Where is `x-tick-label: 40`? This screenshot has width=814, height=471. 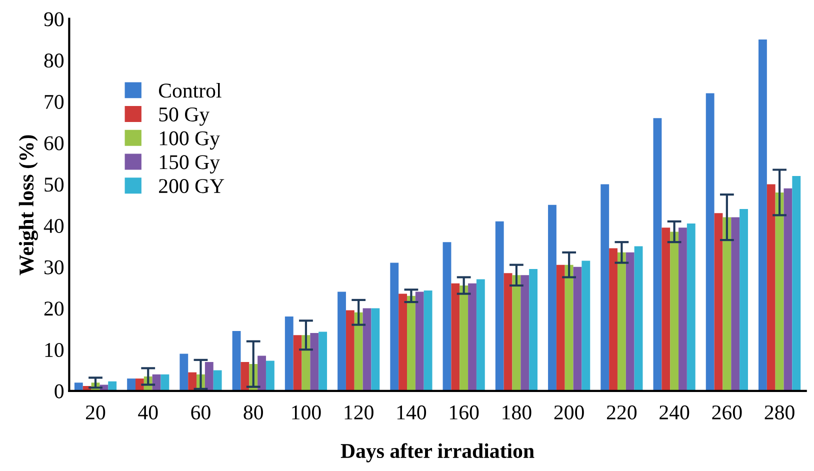
x-tick-label: 40 is located at coordinates (148, 412).